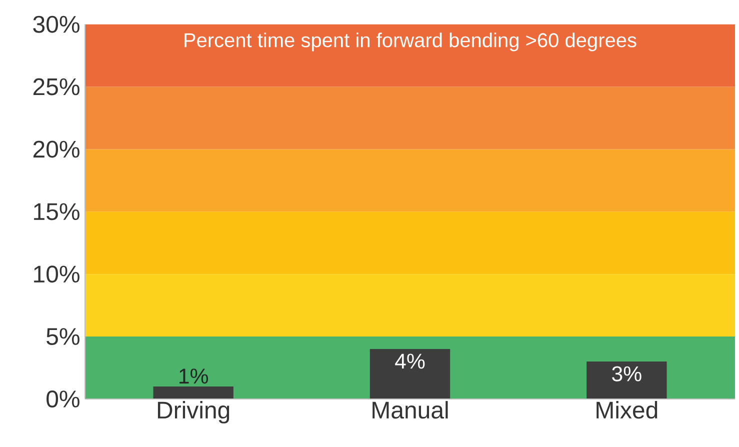  I want to click on x-tick-label: Driving, so click(194, 412).